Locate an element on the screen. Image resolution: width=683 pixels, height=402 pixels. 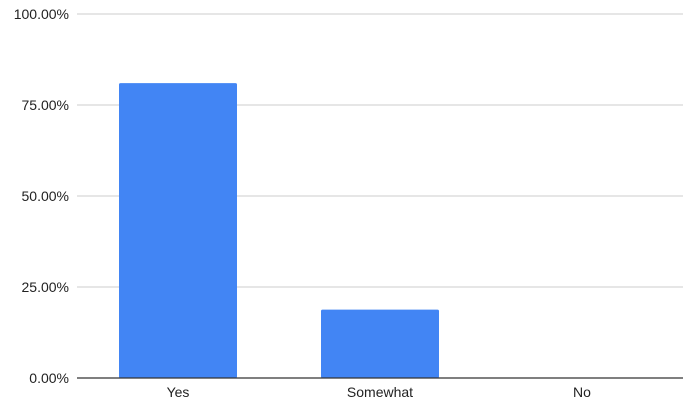
y-axis-tick-labels: 0.00% 25.00% 50.00% 75.00% 100.00% is located at coordinates (41, 196).